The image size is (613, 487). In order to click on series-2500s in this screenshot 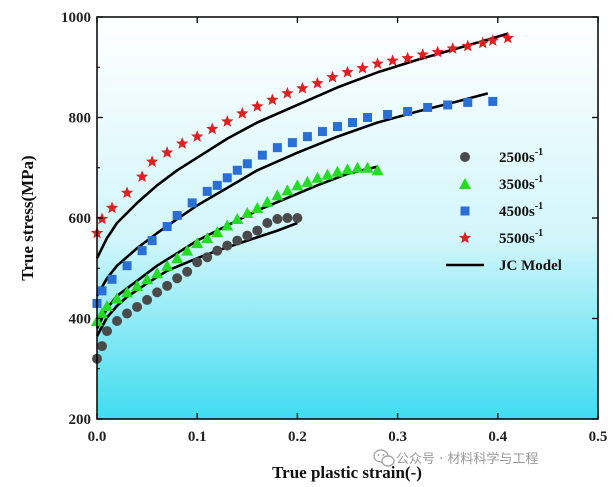, I will do `click(197, 288)`.